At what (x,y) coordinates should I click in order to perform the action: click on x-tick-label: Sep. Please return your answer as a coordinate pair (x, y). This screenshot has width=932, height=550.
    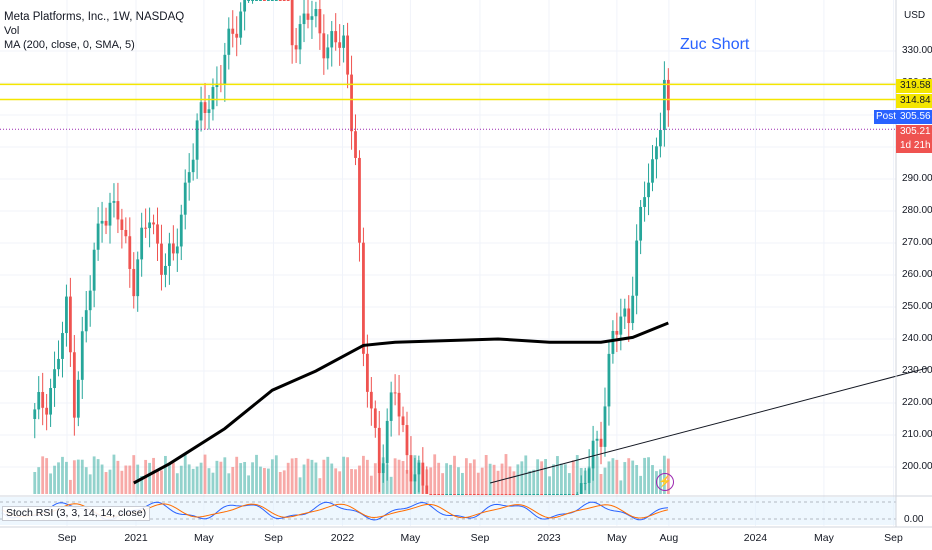
    Looking at the image, I should click on (273, 538).